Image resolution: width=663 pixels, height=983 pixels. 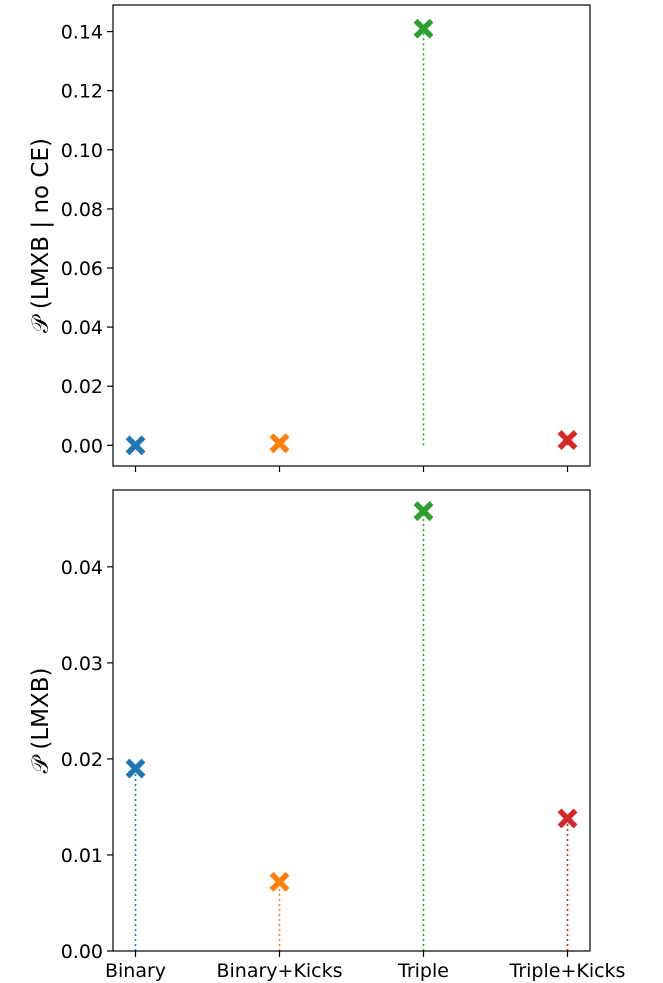 What do you see at coordinates (82, 760) in the screenshot?
I see `bottom-y-tick-label: 0.02` at bounding box center [82, 760].